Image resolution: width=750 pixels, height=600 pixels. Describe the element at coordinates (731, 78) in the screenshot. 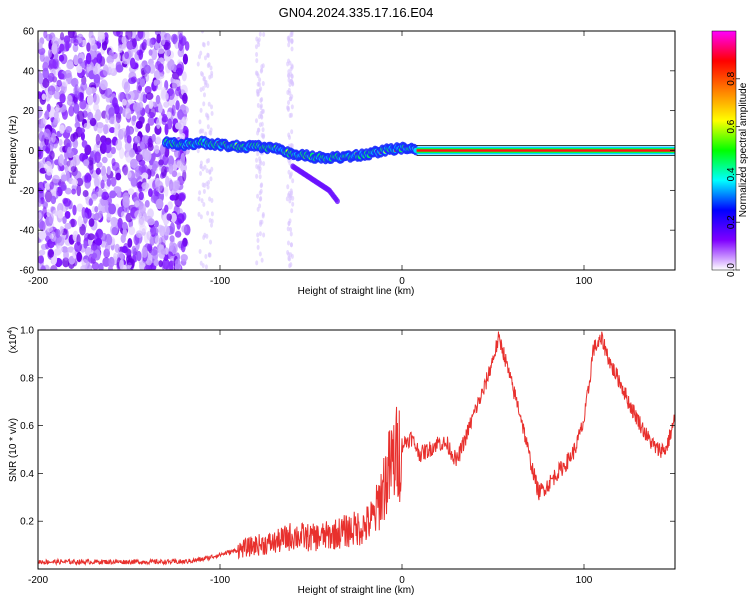

I see `colorbar-tick-label: 0.8` at that location.